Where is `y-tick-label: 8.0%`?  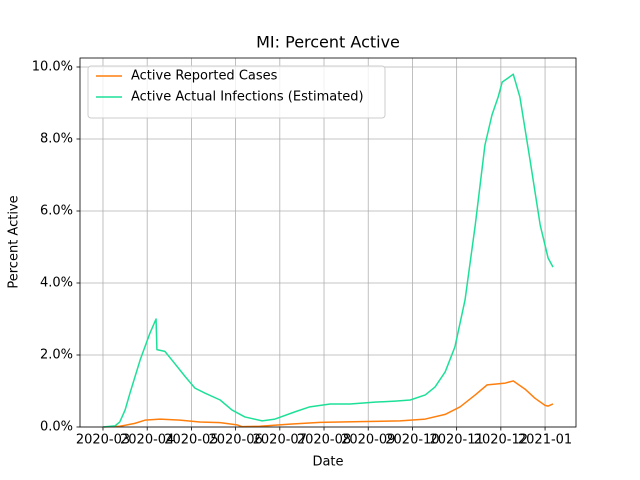 y-tick-label: 8.0% is located at coordinates (56, 139).